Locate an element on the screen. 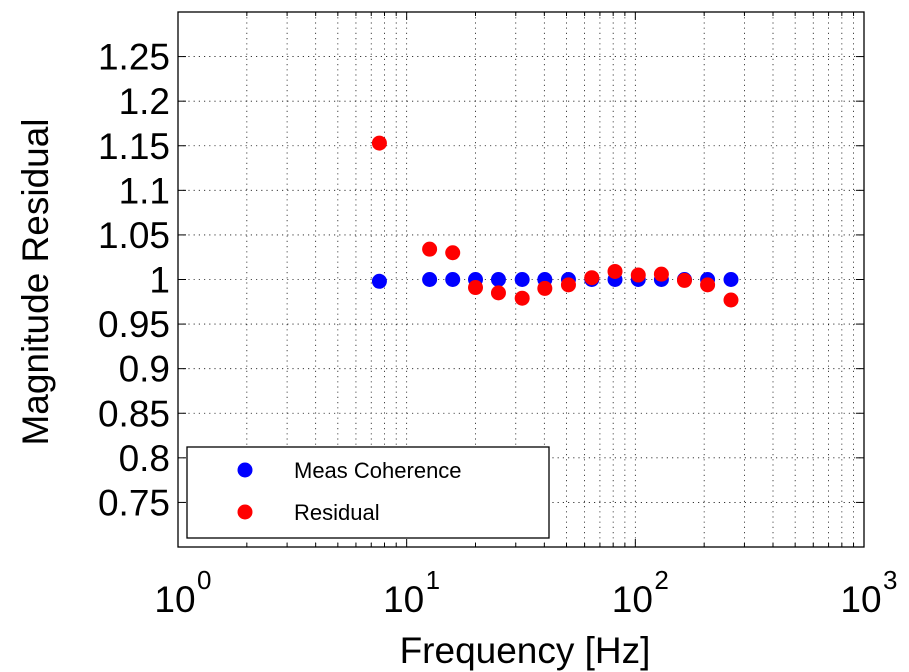 Image resolution: width=909 pixels, height=672 pixels. y-tick-label: 0.95 is located at coordinates (134, 324).